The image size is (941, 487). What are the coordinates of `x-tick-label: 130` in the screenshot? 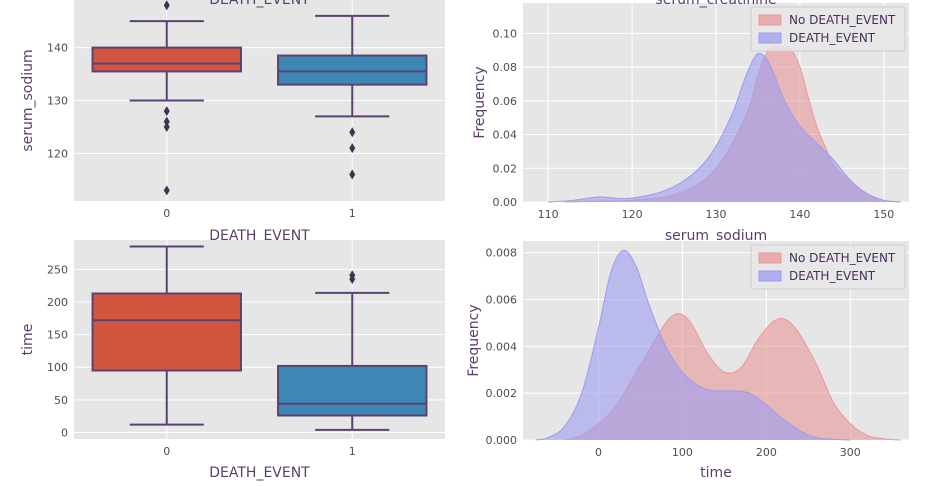 It's located at (716, 214).